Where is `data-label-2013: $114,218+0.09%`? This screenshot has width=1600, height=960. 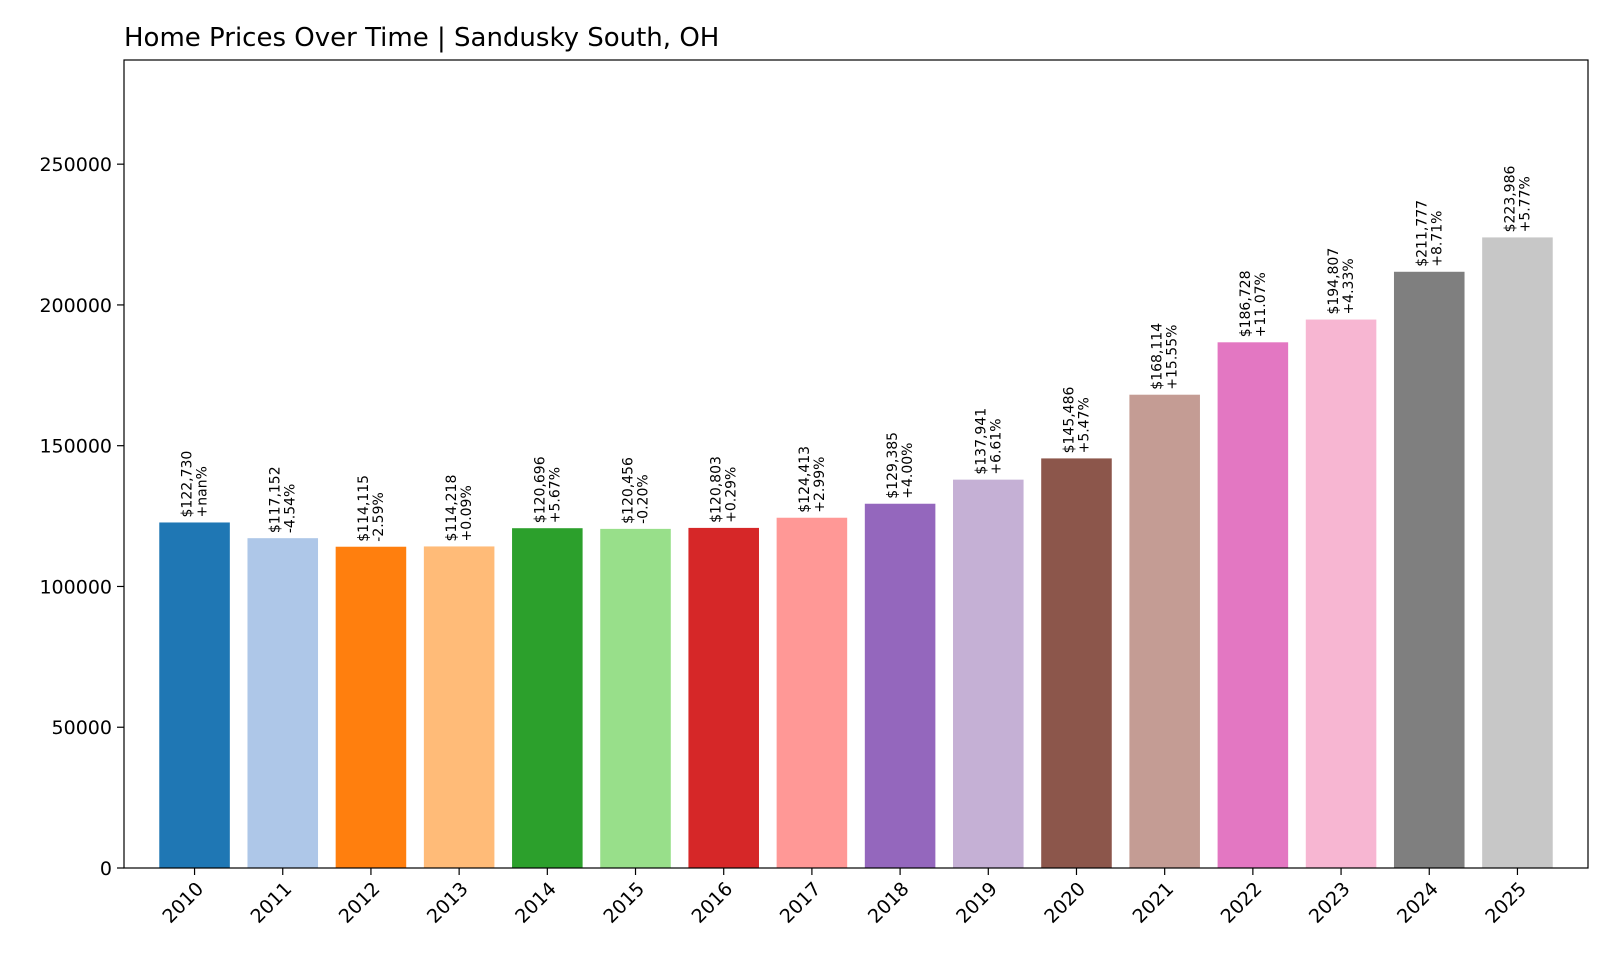
data-label-2013: $114,218+0.09% is located at coordinates (459, 508).